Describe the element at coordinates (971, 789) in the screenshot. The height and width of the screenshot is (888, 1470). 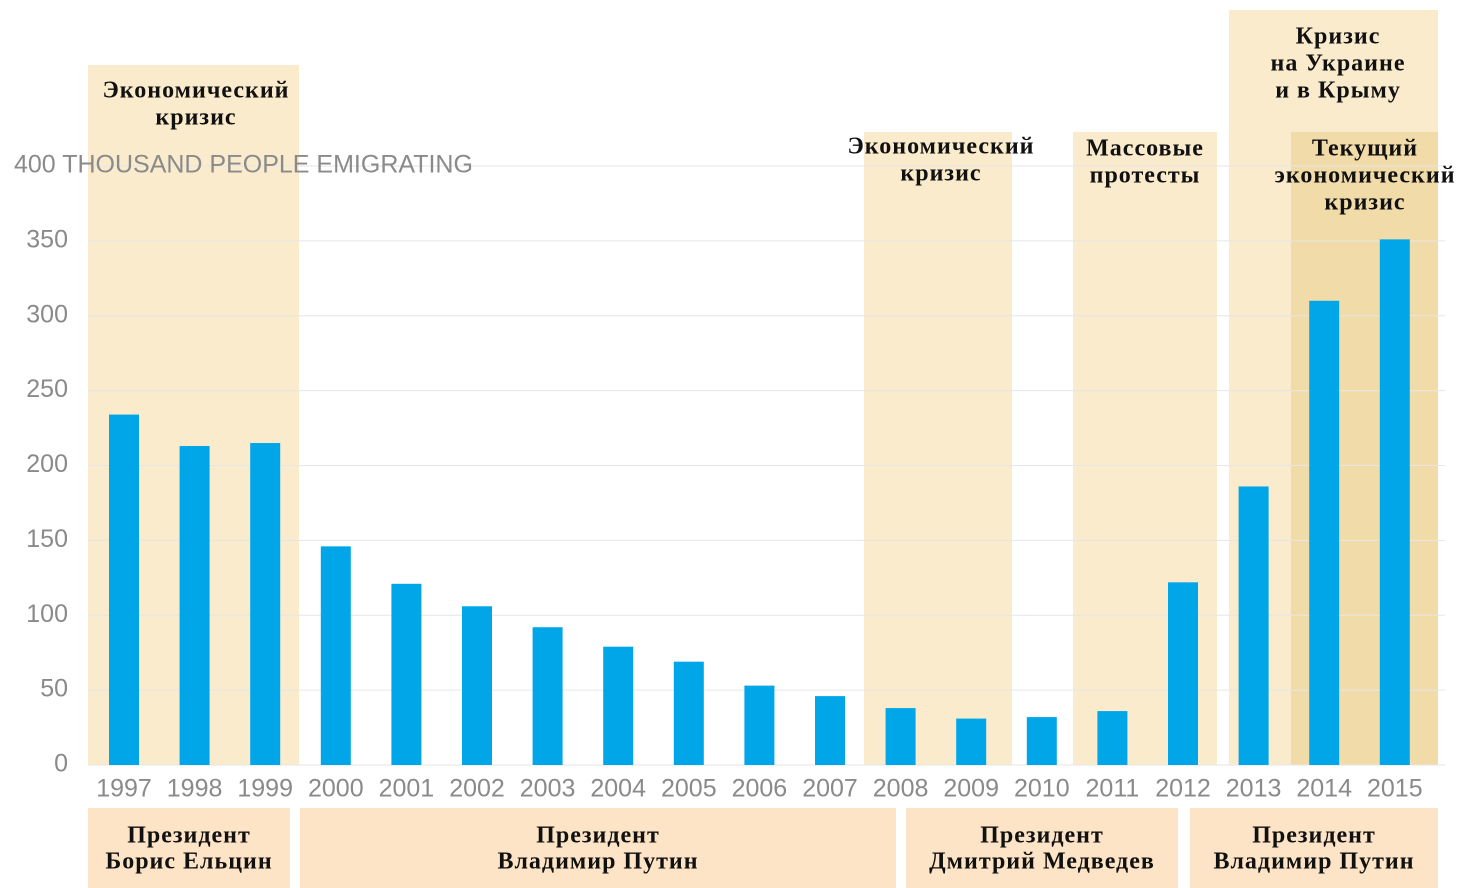
I see `x-tick-label: 2009` at that location.